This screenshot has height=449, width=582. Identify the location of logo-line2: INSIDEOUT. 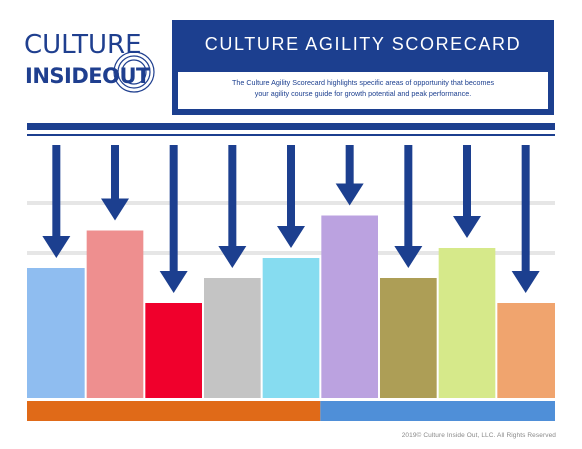
(87, 76).